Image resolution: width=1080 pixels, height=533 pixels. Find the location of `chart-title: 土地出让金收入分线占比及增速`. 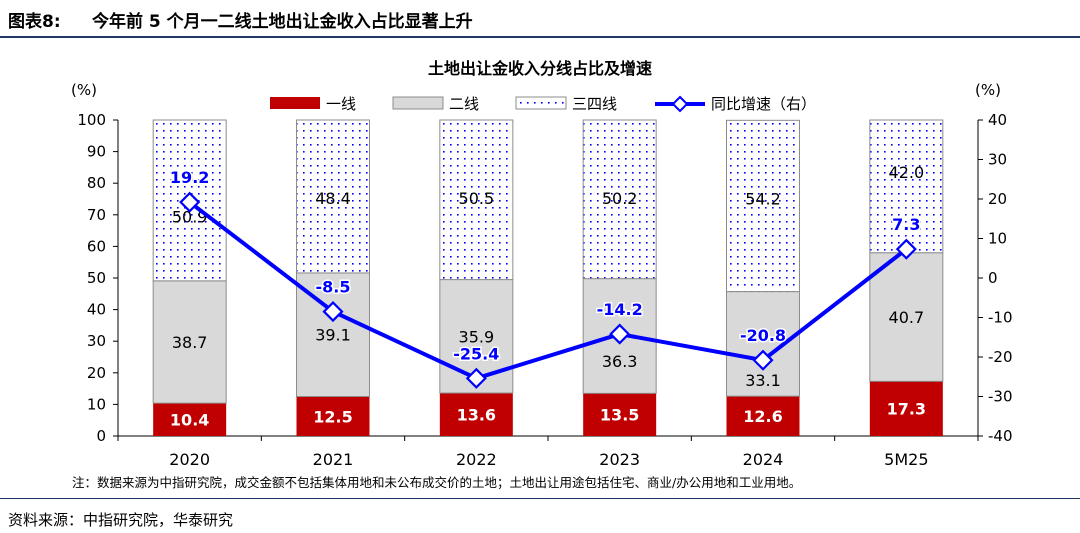

chart-title: 土地出让金收入分线占比及增速 is located at coordinates (540, 68).